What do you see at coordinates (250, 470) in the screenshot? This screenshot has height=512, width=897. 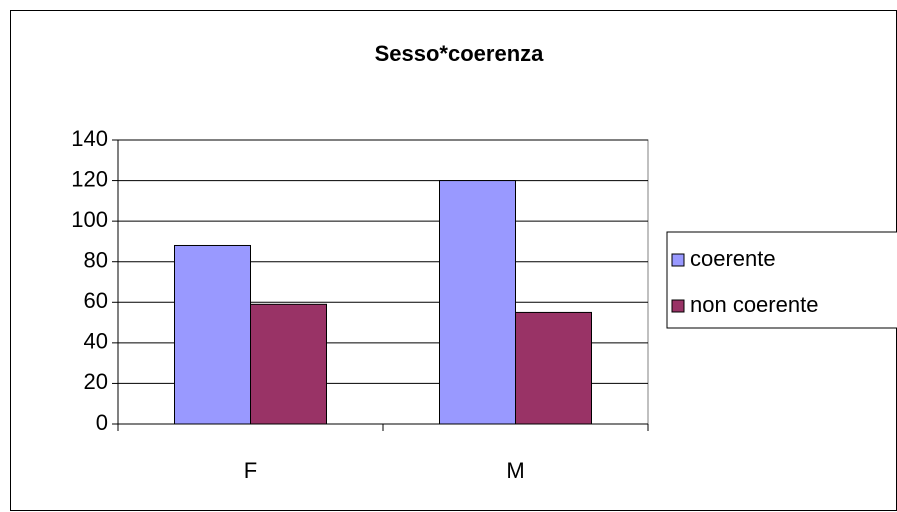 I see `x-tick-label: F` at bounding box center [250, 470].